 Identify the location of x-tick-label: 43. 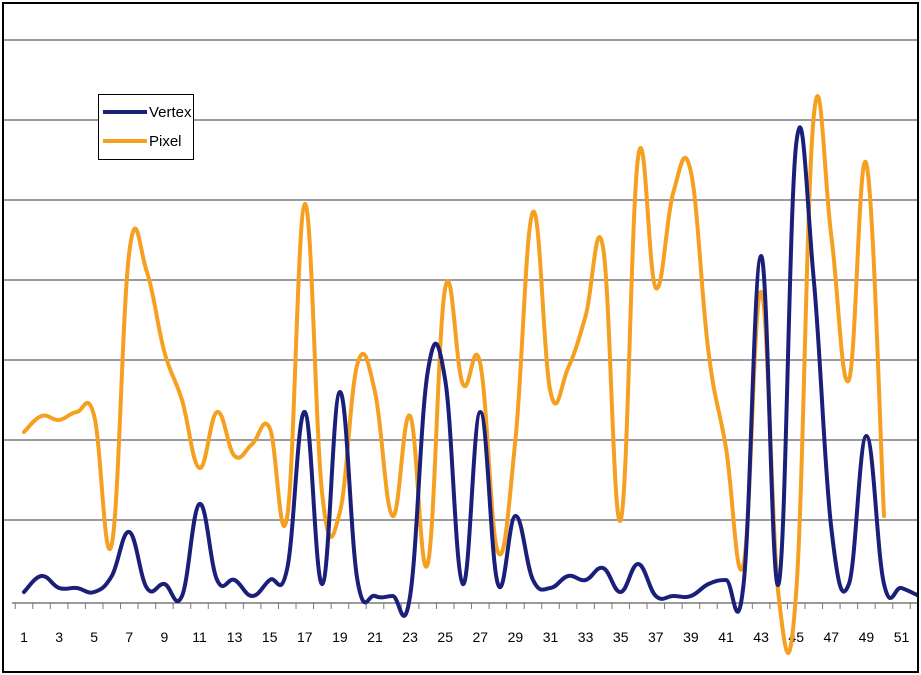
(761, 637).